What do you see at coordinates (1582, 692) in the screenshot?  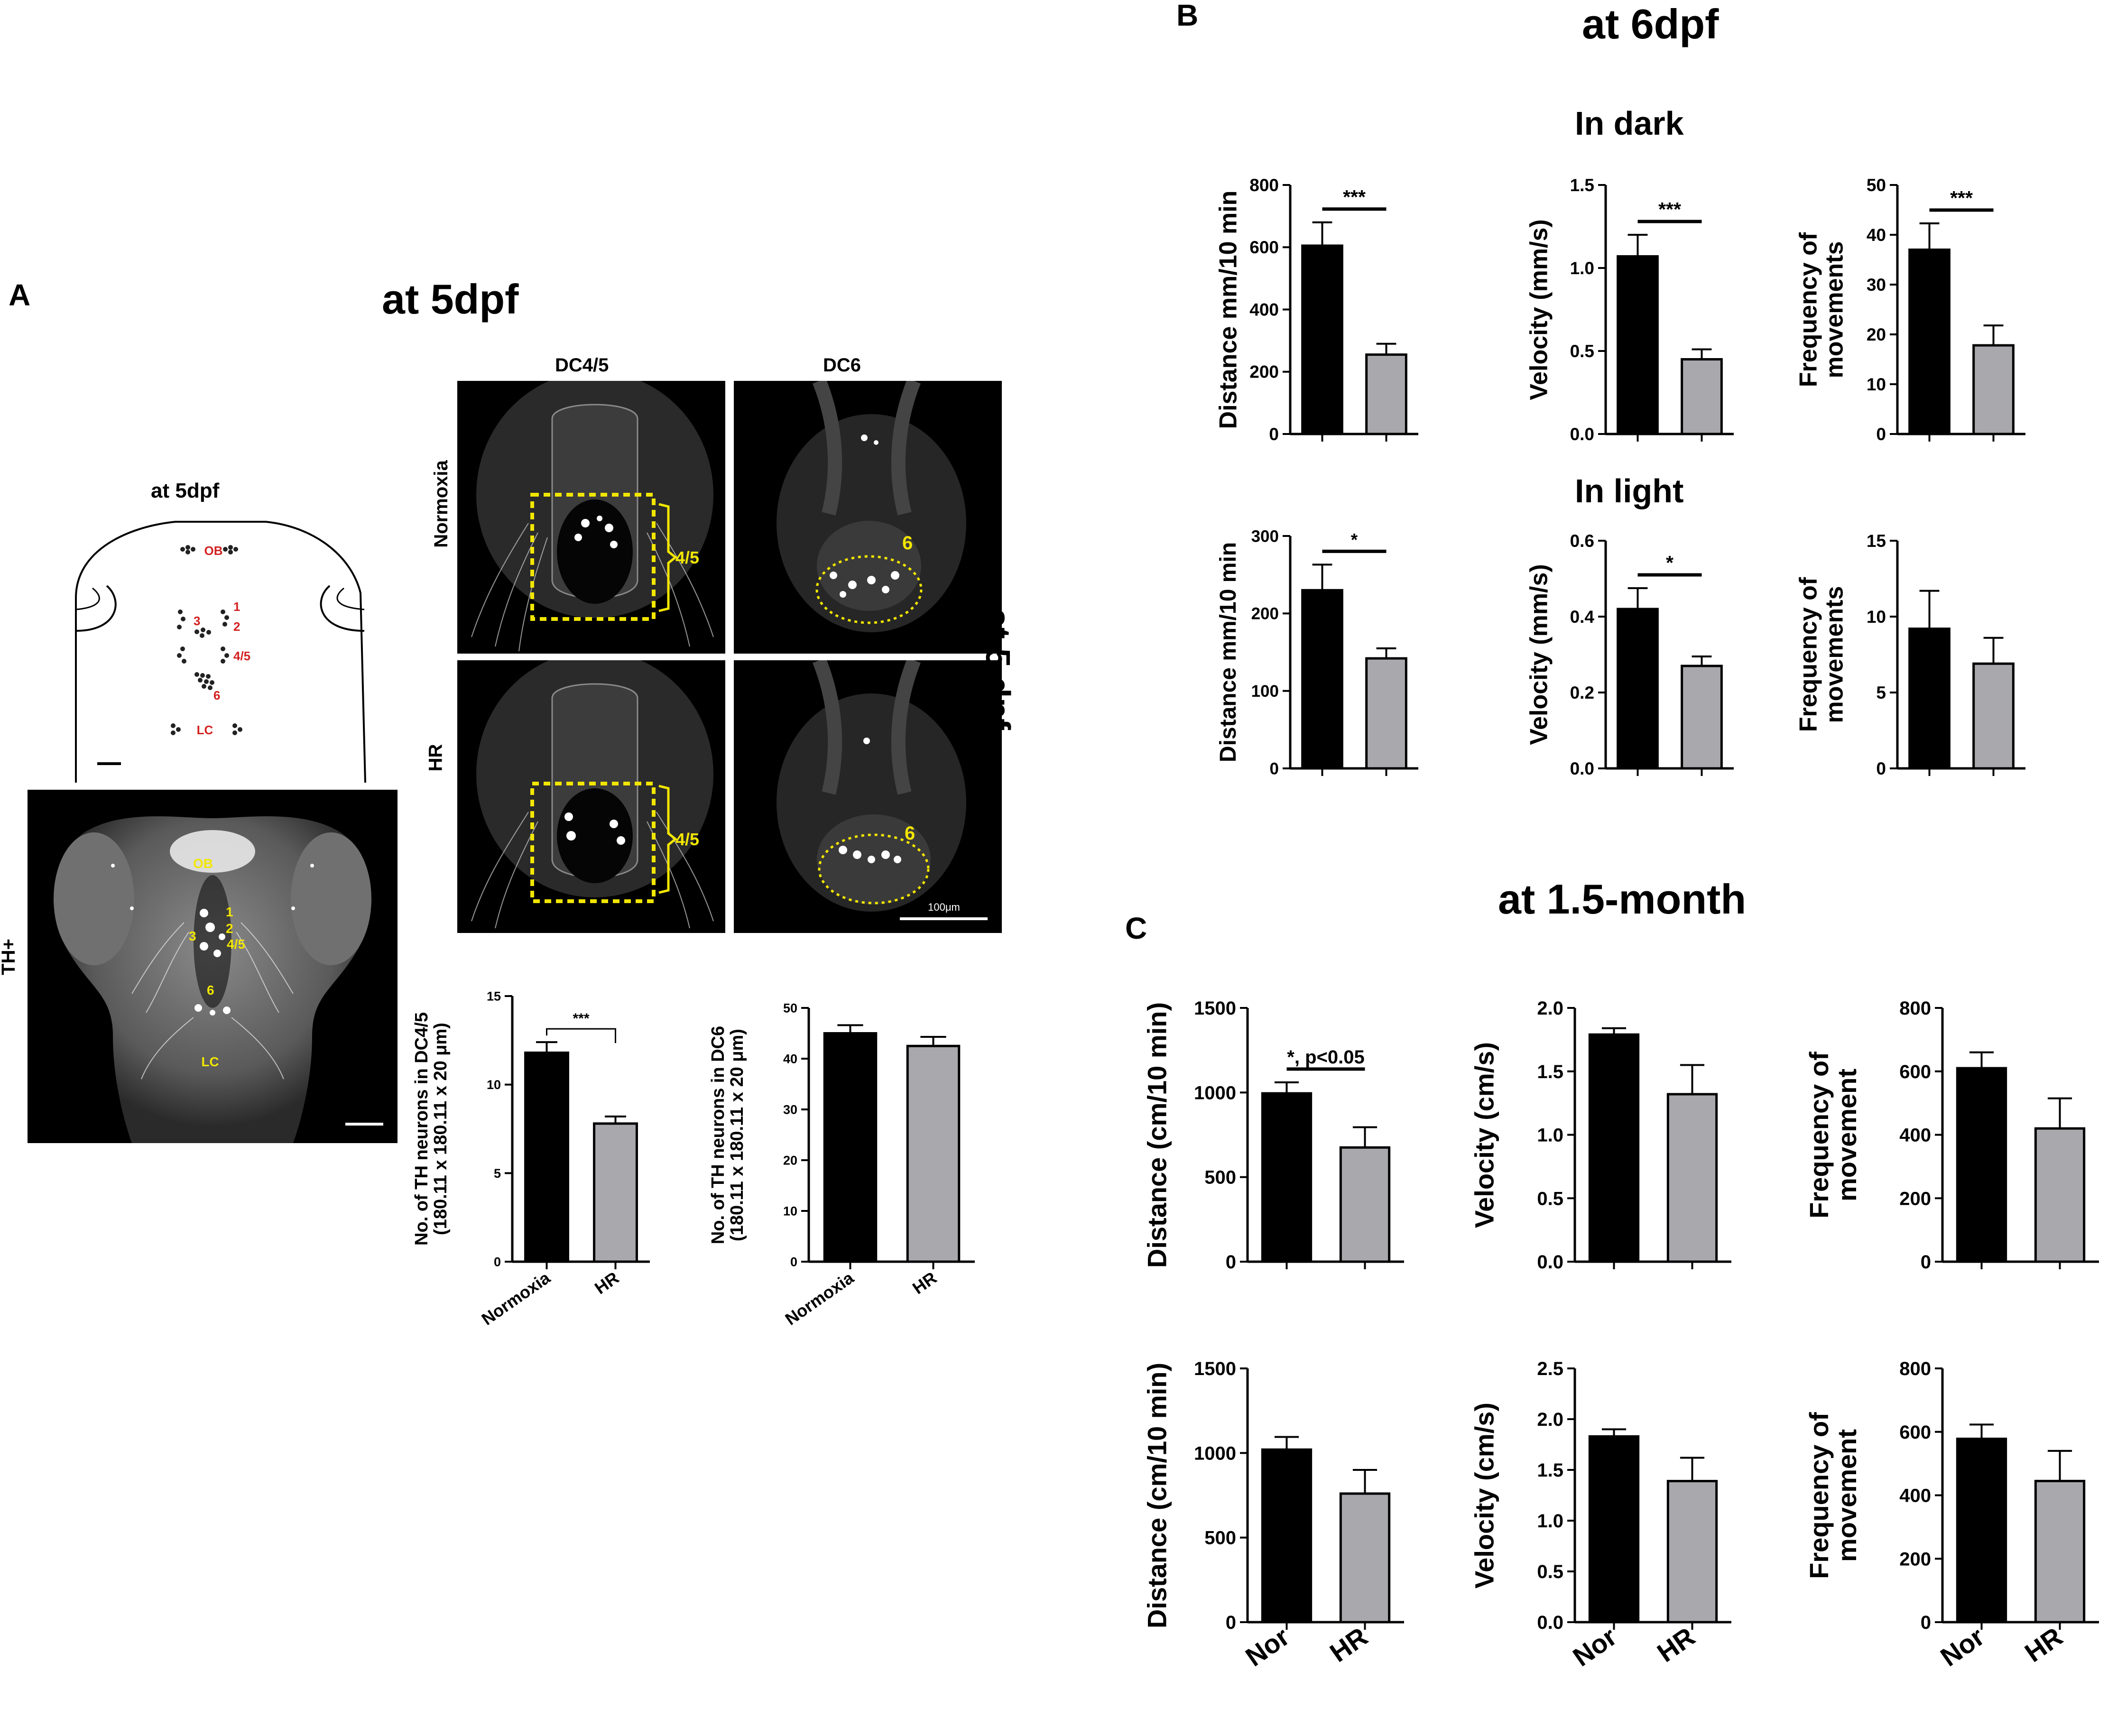 I see `y-tick-label: 0.2` at bounding box center [1582, 692].